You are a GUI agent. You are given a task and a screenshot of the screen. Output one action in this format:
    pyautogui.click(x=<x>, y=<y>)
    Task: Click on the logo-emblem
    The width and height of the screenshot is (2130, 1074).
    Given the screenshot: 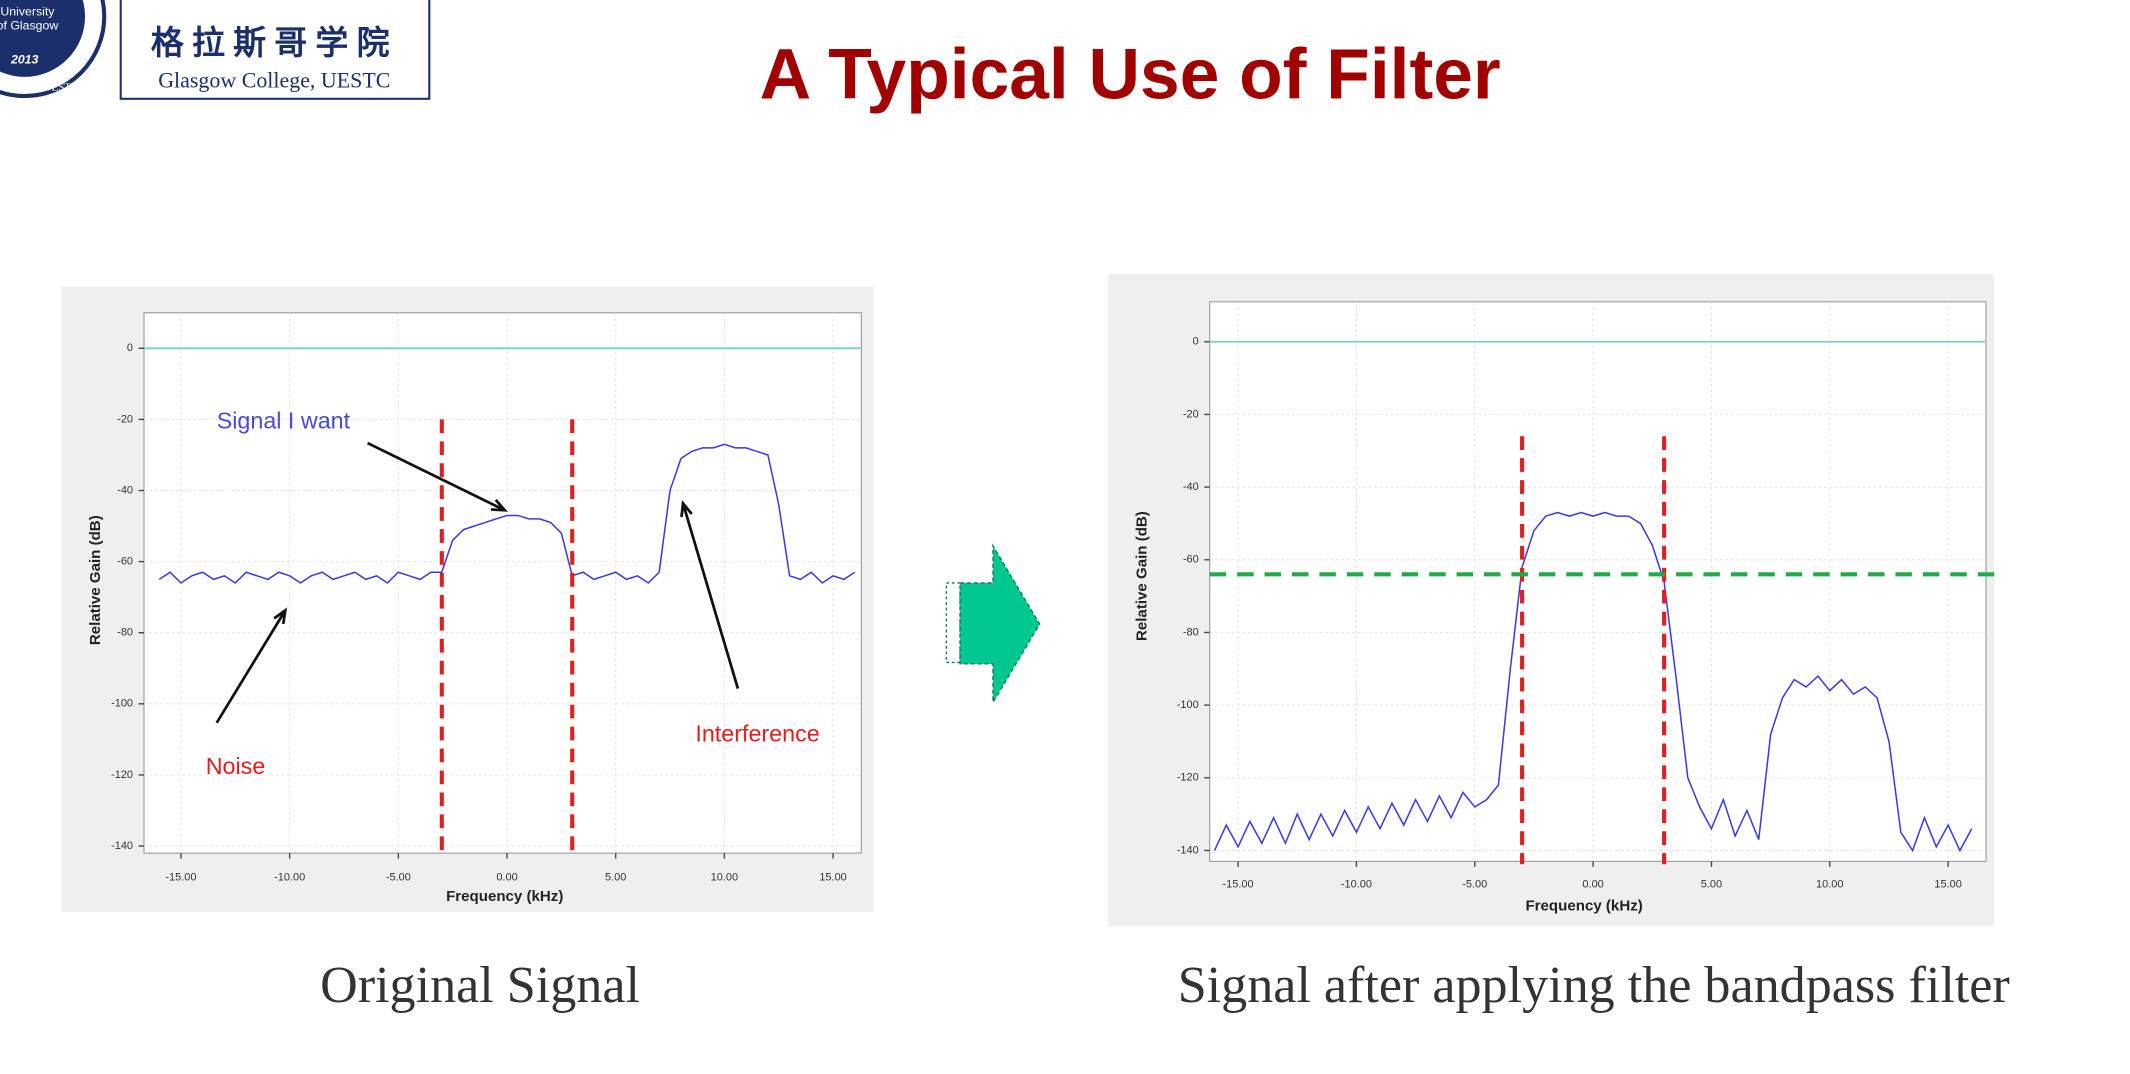 What is the action you would take?
    pyautogui.click(x=53, y=49)
    